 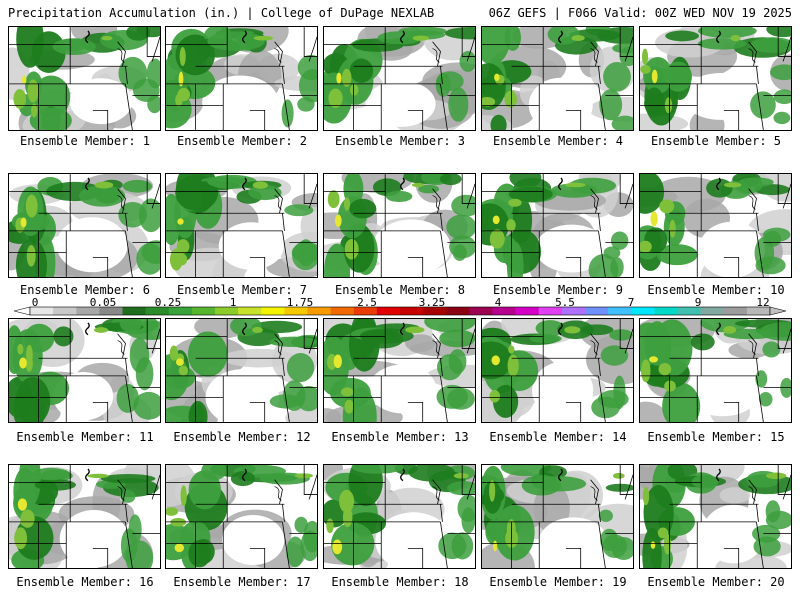 I want to click on ensemble-member-label: Ensemble Member: 6, so click(x=85, y=290).